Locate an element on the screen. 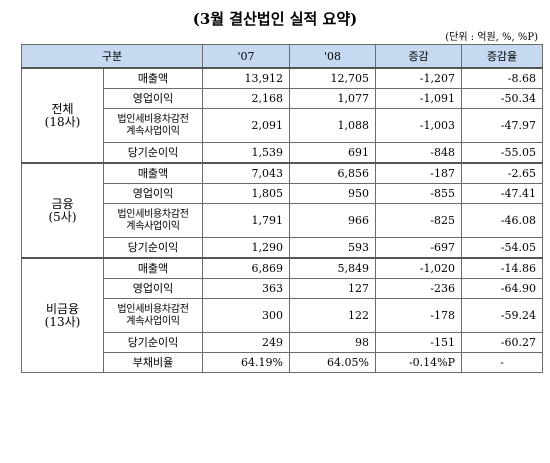  value-2008: 593 is located at coordinates (332, 248).